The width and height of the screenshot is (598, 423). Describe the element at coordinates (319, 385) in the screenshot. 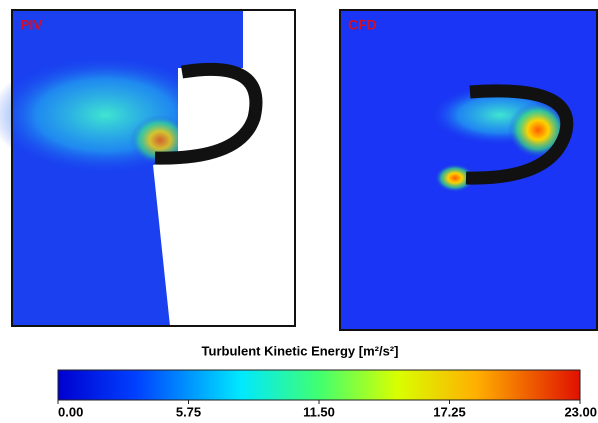

I see `colorbar` at that location.